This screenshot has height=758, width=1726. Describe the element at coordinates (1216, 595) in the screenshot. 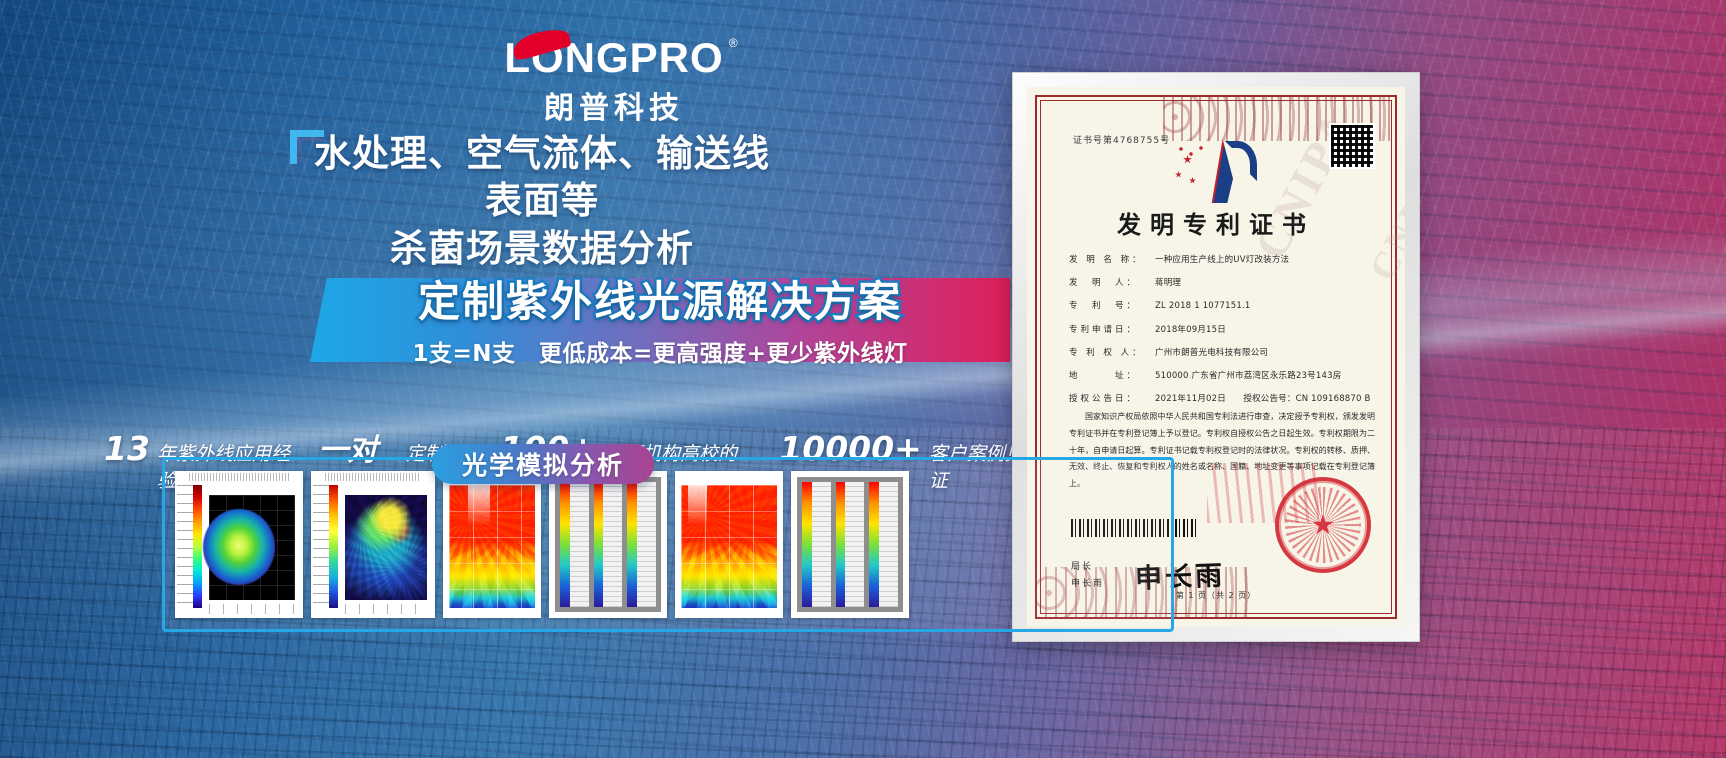

I see `certificate-footer: 第 1 页（共 2 页）` at that location.